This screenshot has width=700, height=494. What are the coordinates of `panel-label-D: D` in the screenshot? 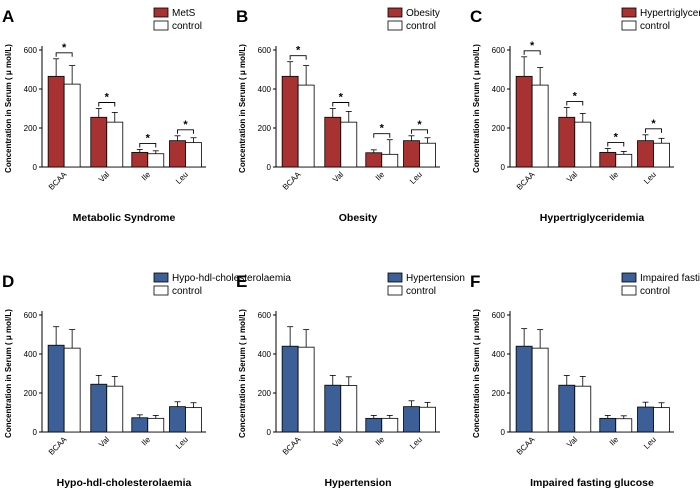 It's located at (8, 281).